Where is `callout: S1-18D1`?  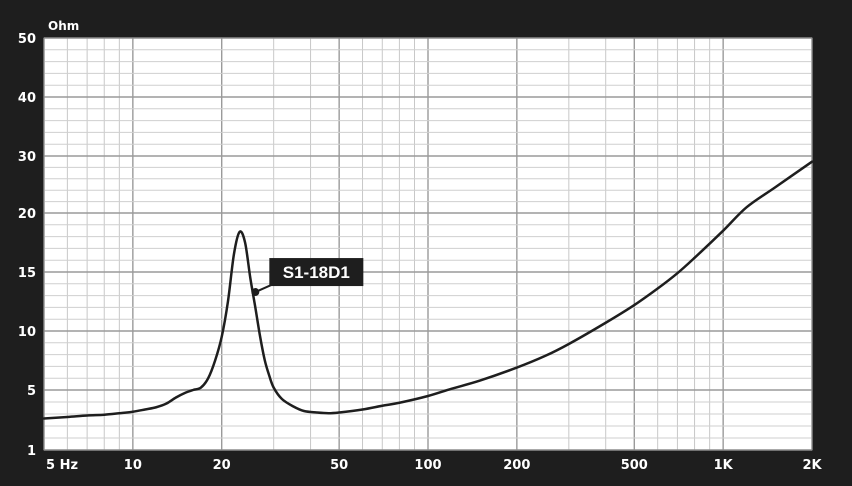 callout: S1-18D1 is located at coordinates (307, 277).